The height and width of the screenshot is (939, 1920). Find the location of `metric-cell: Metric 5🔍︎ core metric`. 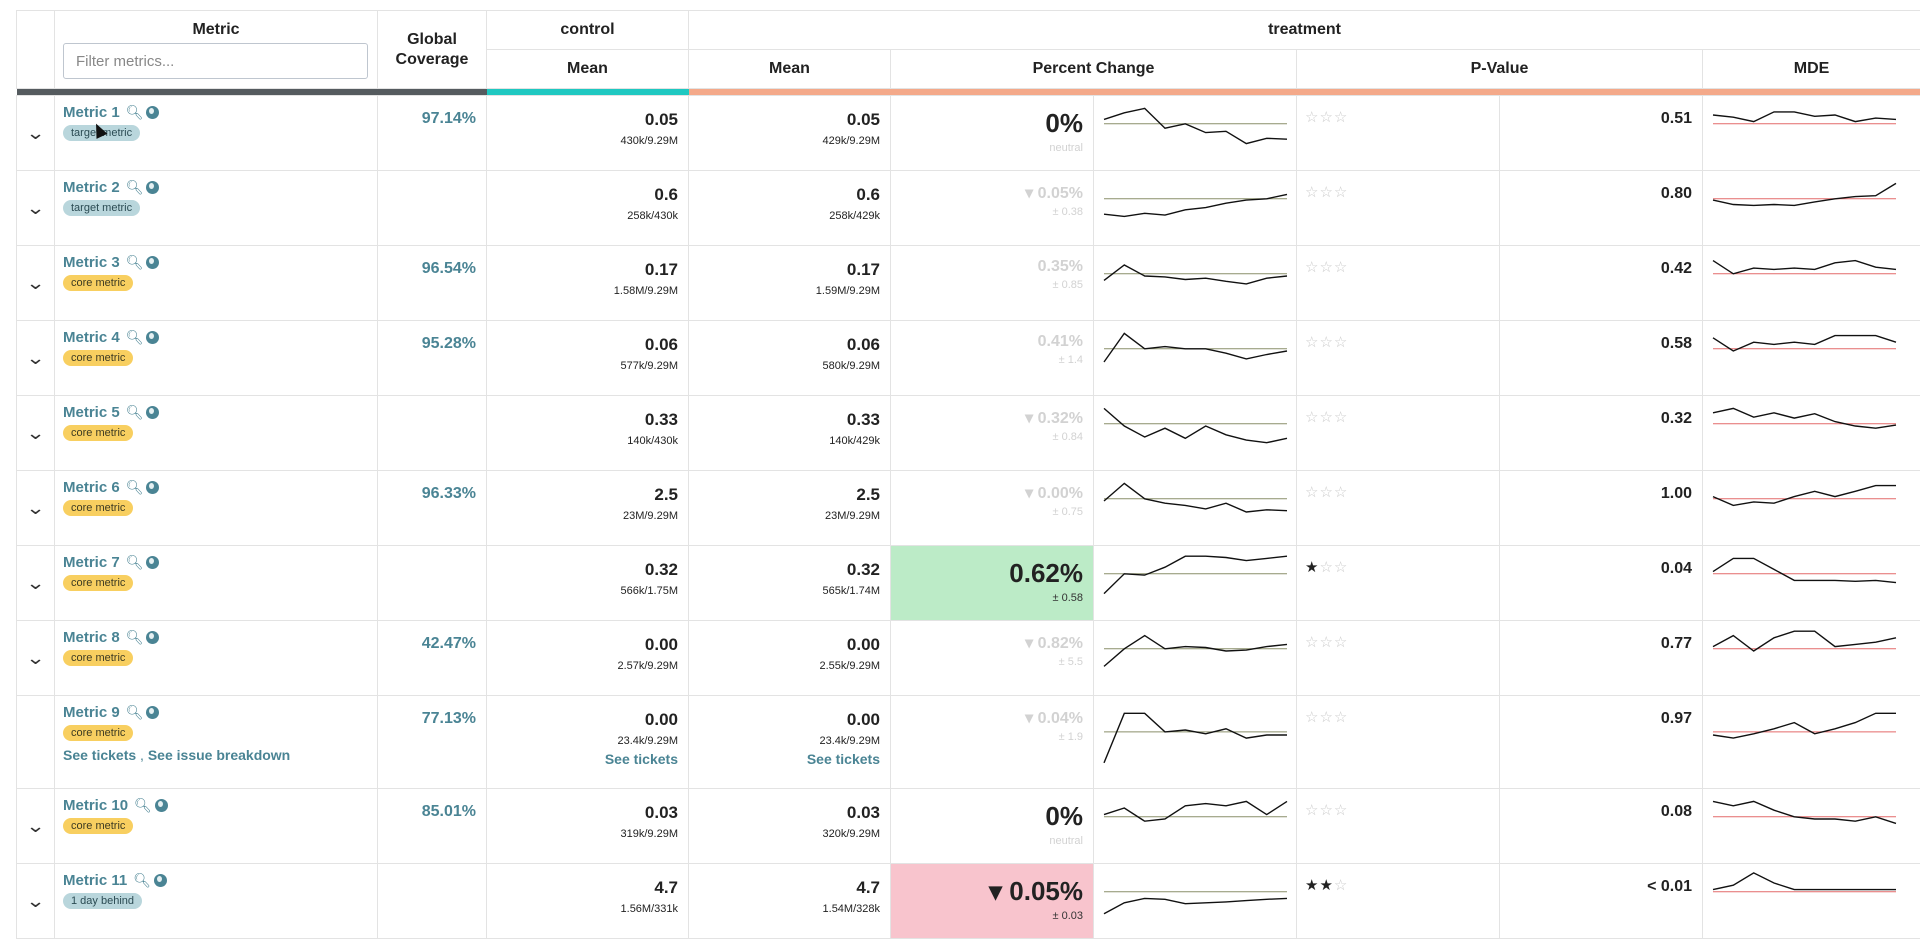

metric-cell: Metric 5🔍︎ core metric is located at coordinates (216, 433).